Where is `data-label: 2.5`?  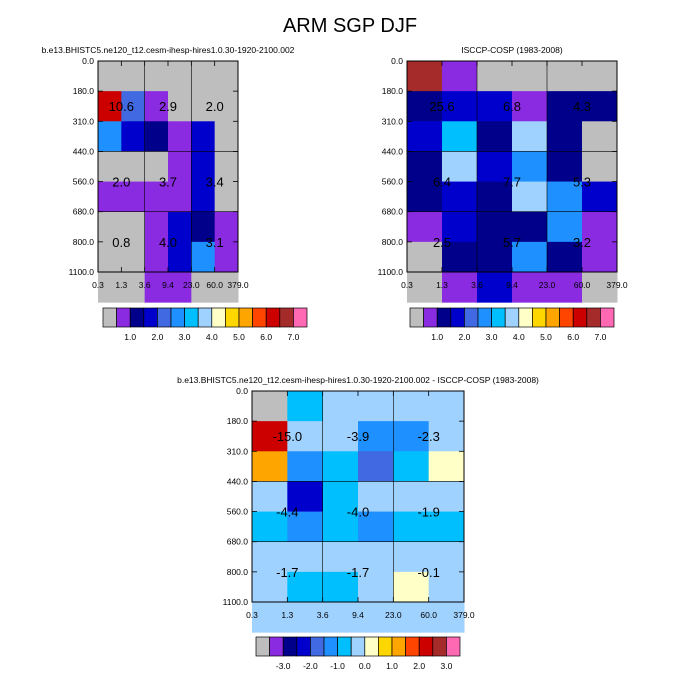
data-label: 2.5 is located at coordinates (442, 242).